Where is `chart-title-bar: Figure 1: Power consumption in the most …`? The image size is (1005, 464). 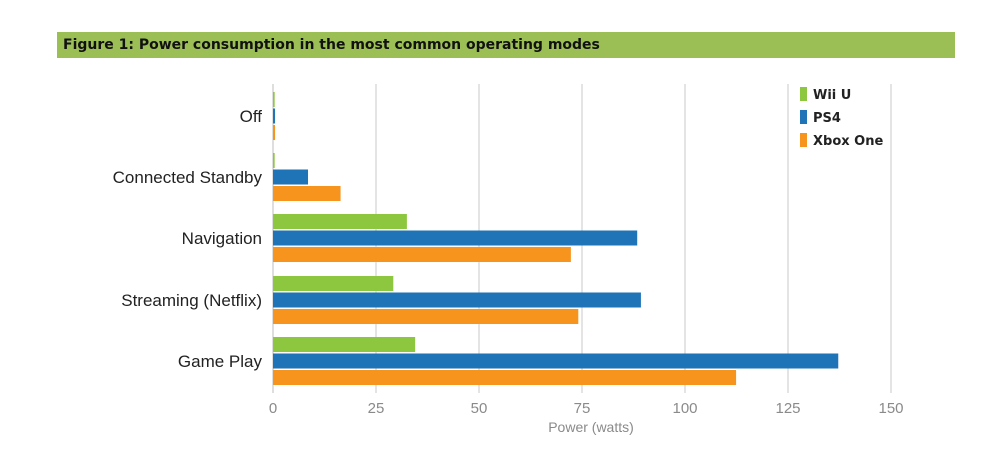
chart-title-bar: Figure 1: Power consumption in the most … is located at coordinates (506, 45).